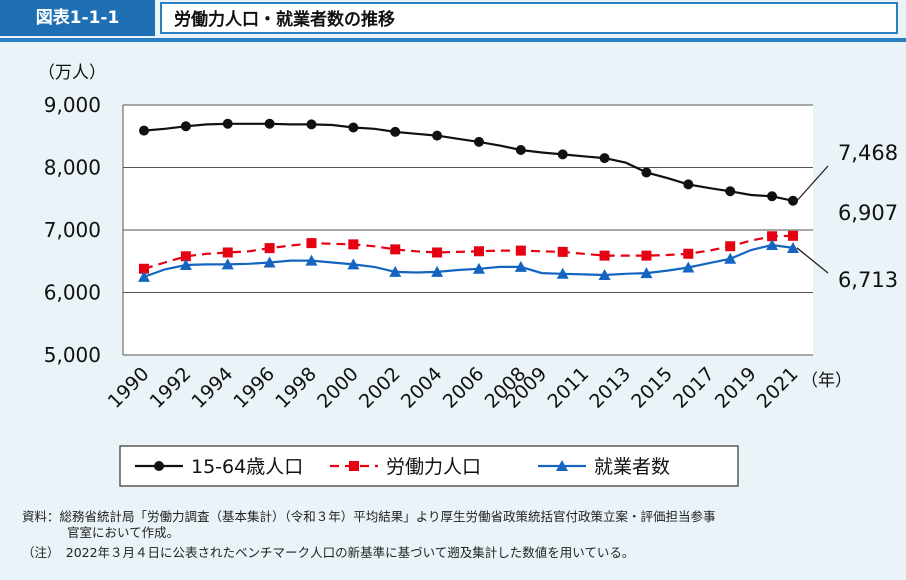 This screenshot has width=906, height=580. Describe the element at coordinates (171, 388) in the screenshot. I see `x-tick-label: 1992` at that location.